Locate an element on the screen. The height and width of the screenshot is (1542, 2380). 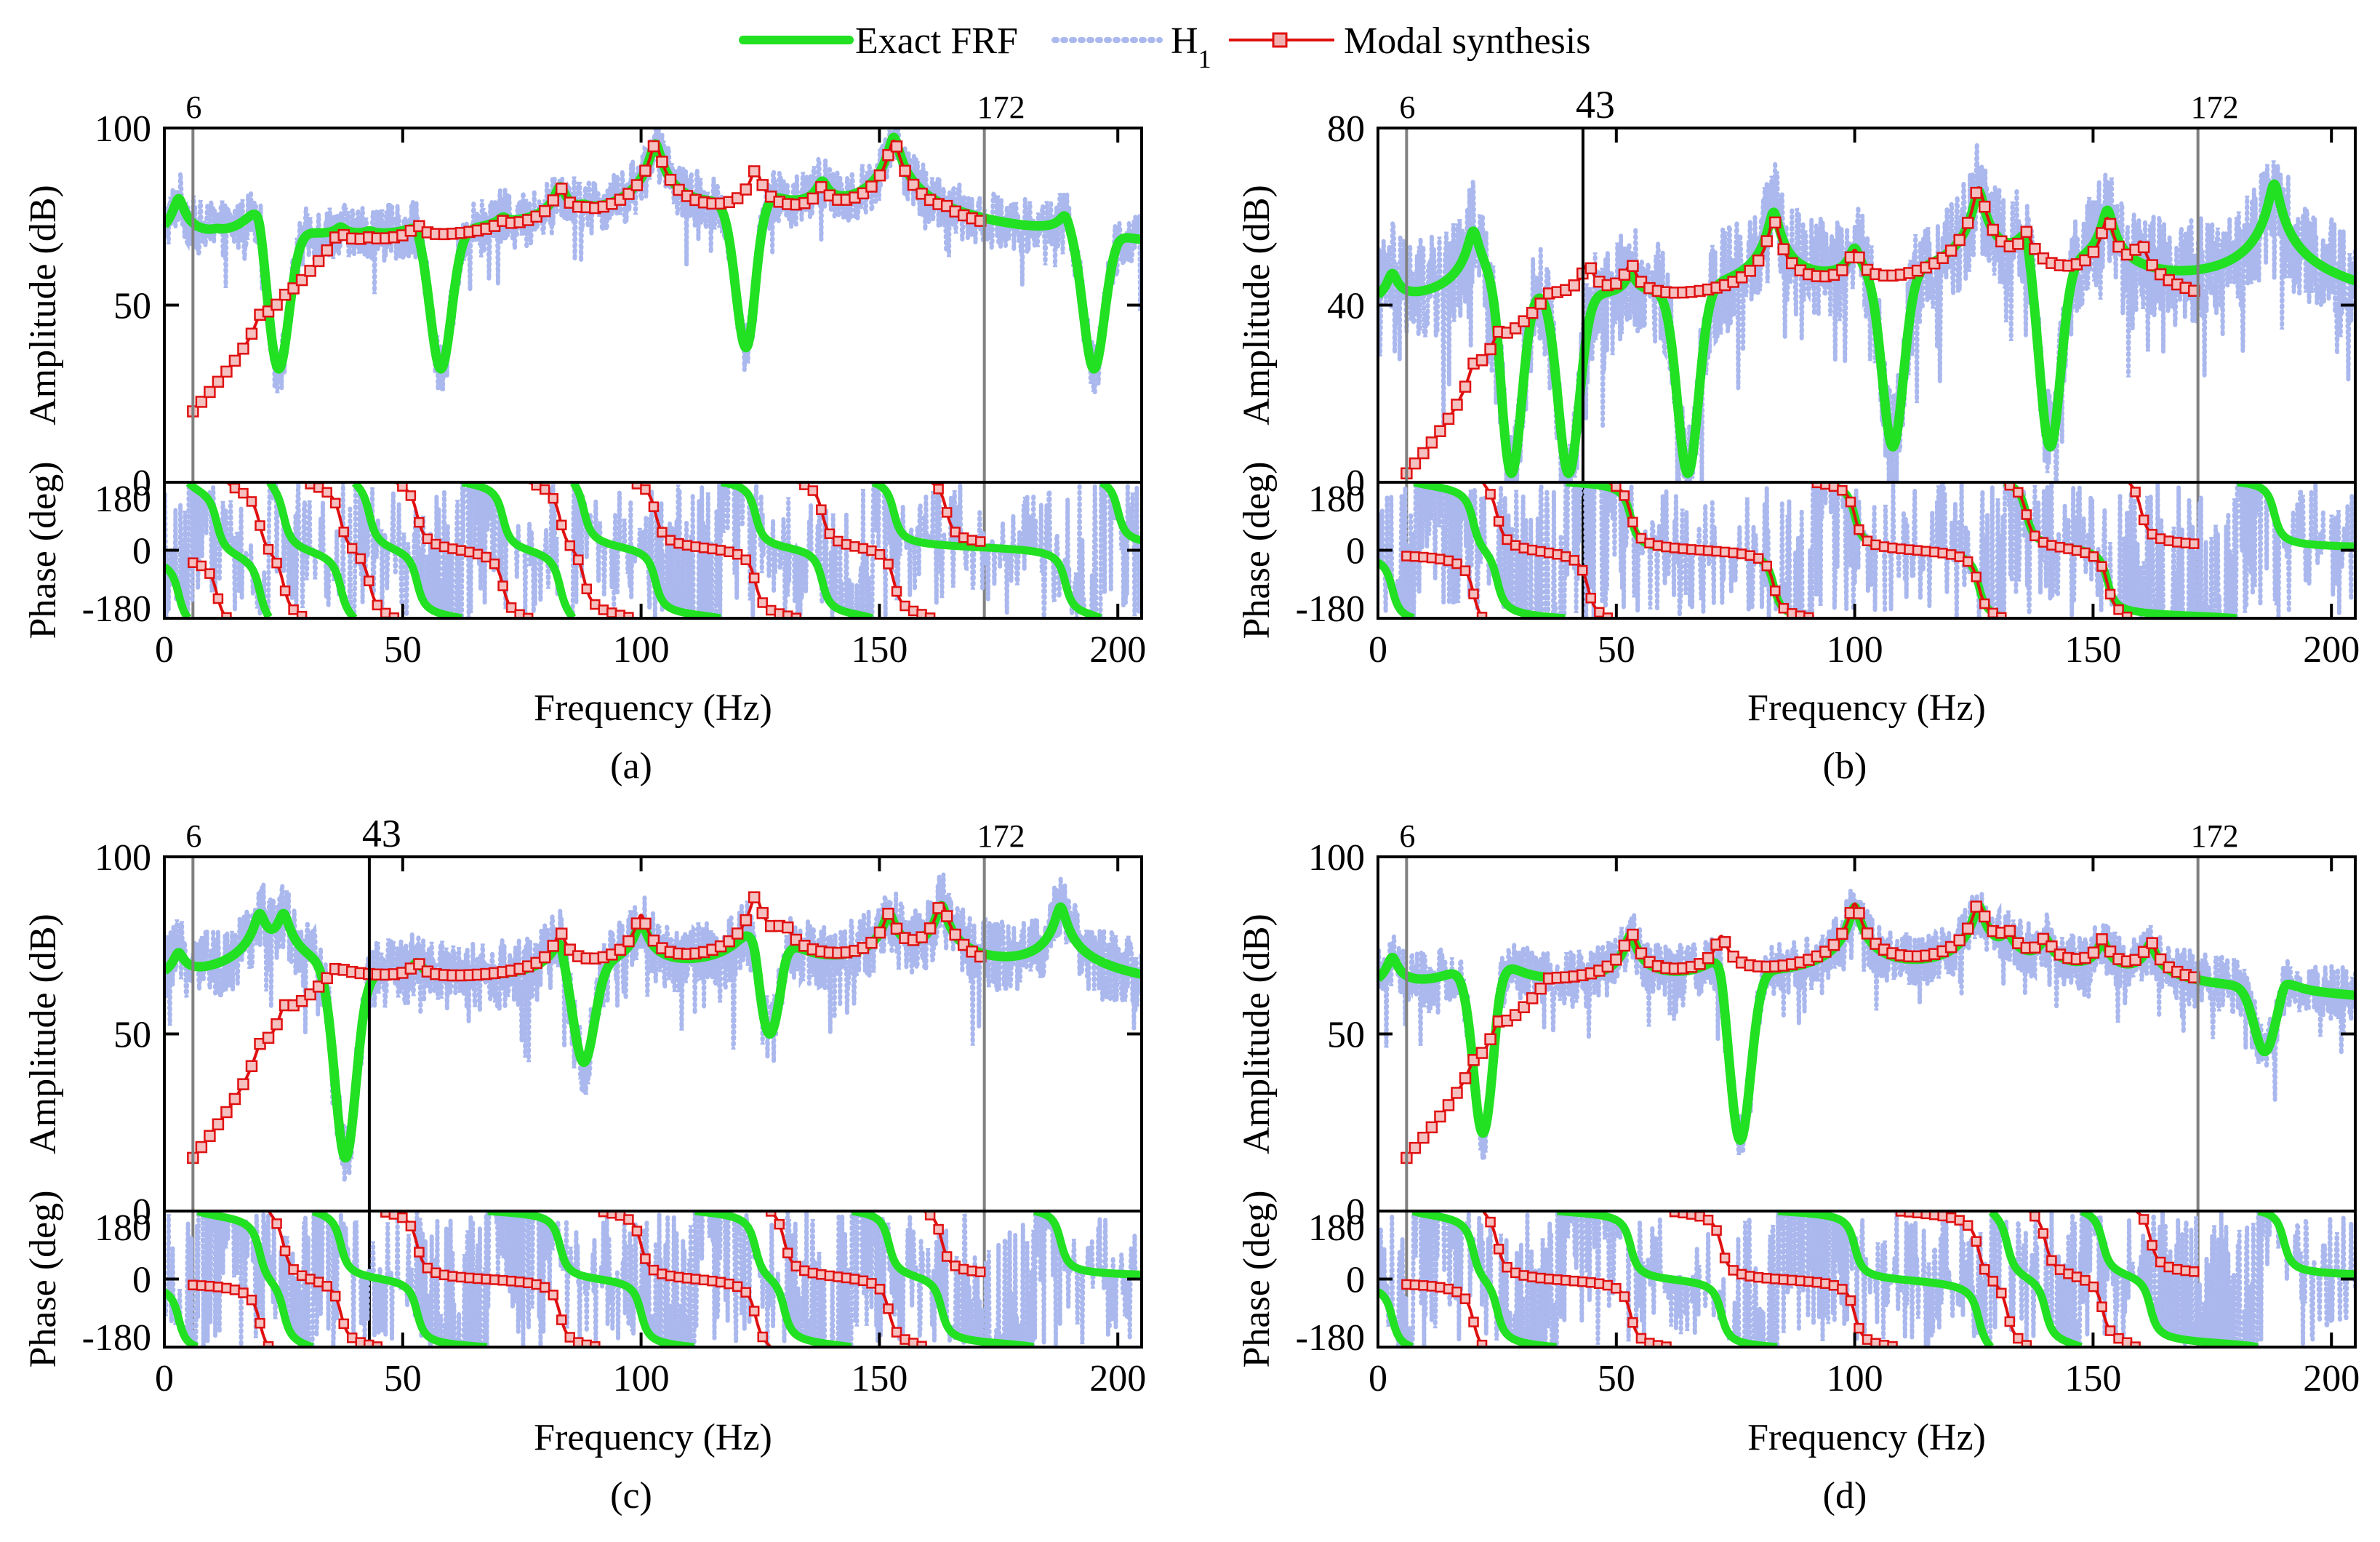
amplitude-plot-area is located at coordinates (653, 1028).